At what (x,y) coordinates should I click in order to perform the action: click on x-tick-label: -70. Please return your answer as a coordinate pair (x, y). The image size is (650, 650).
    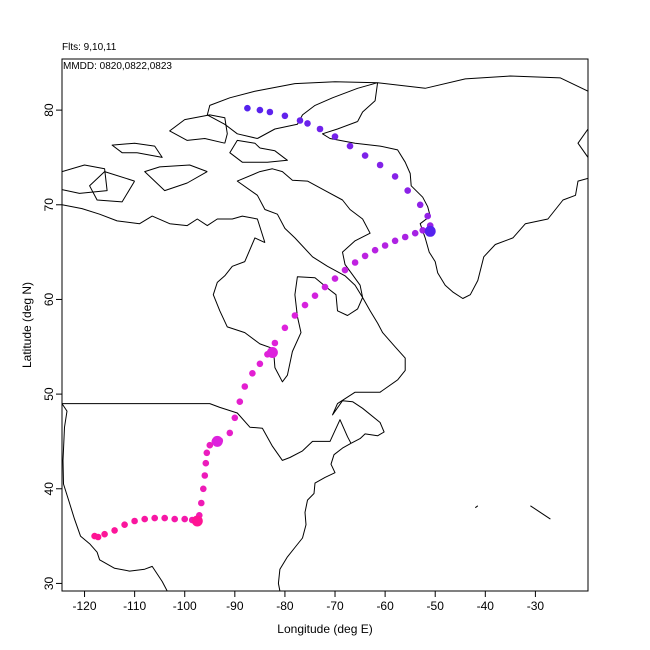
    Looking at the image, I should click on (335, 606).